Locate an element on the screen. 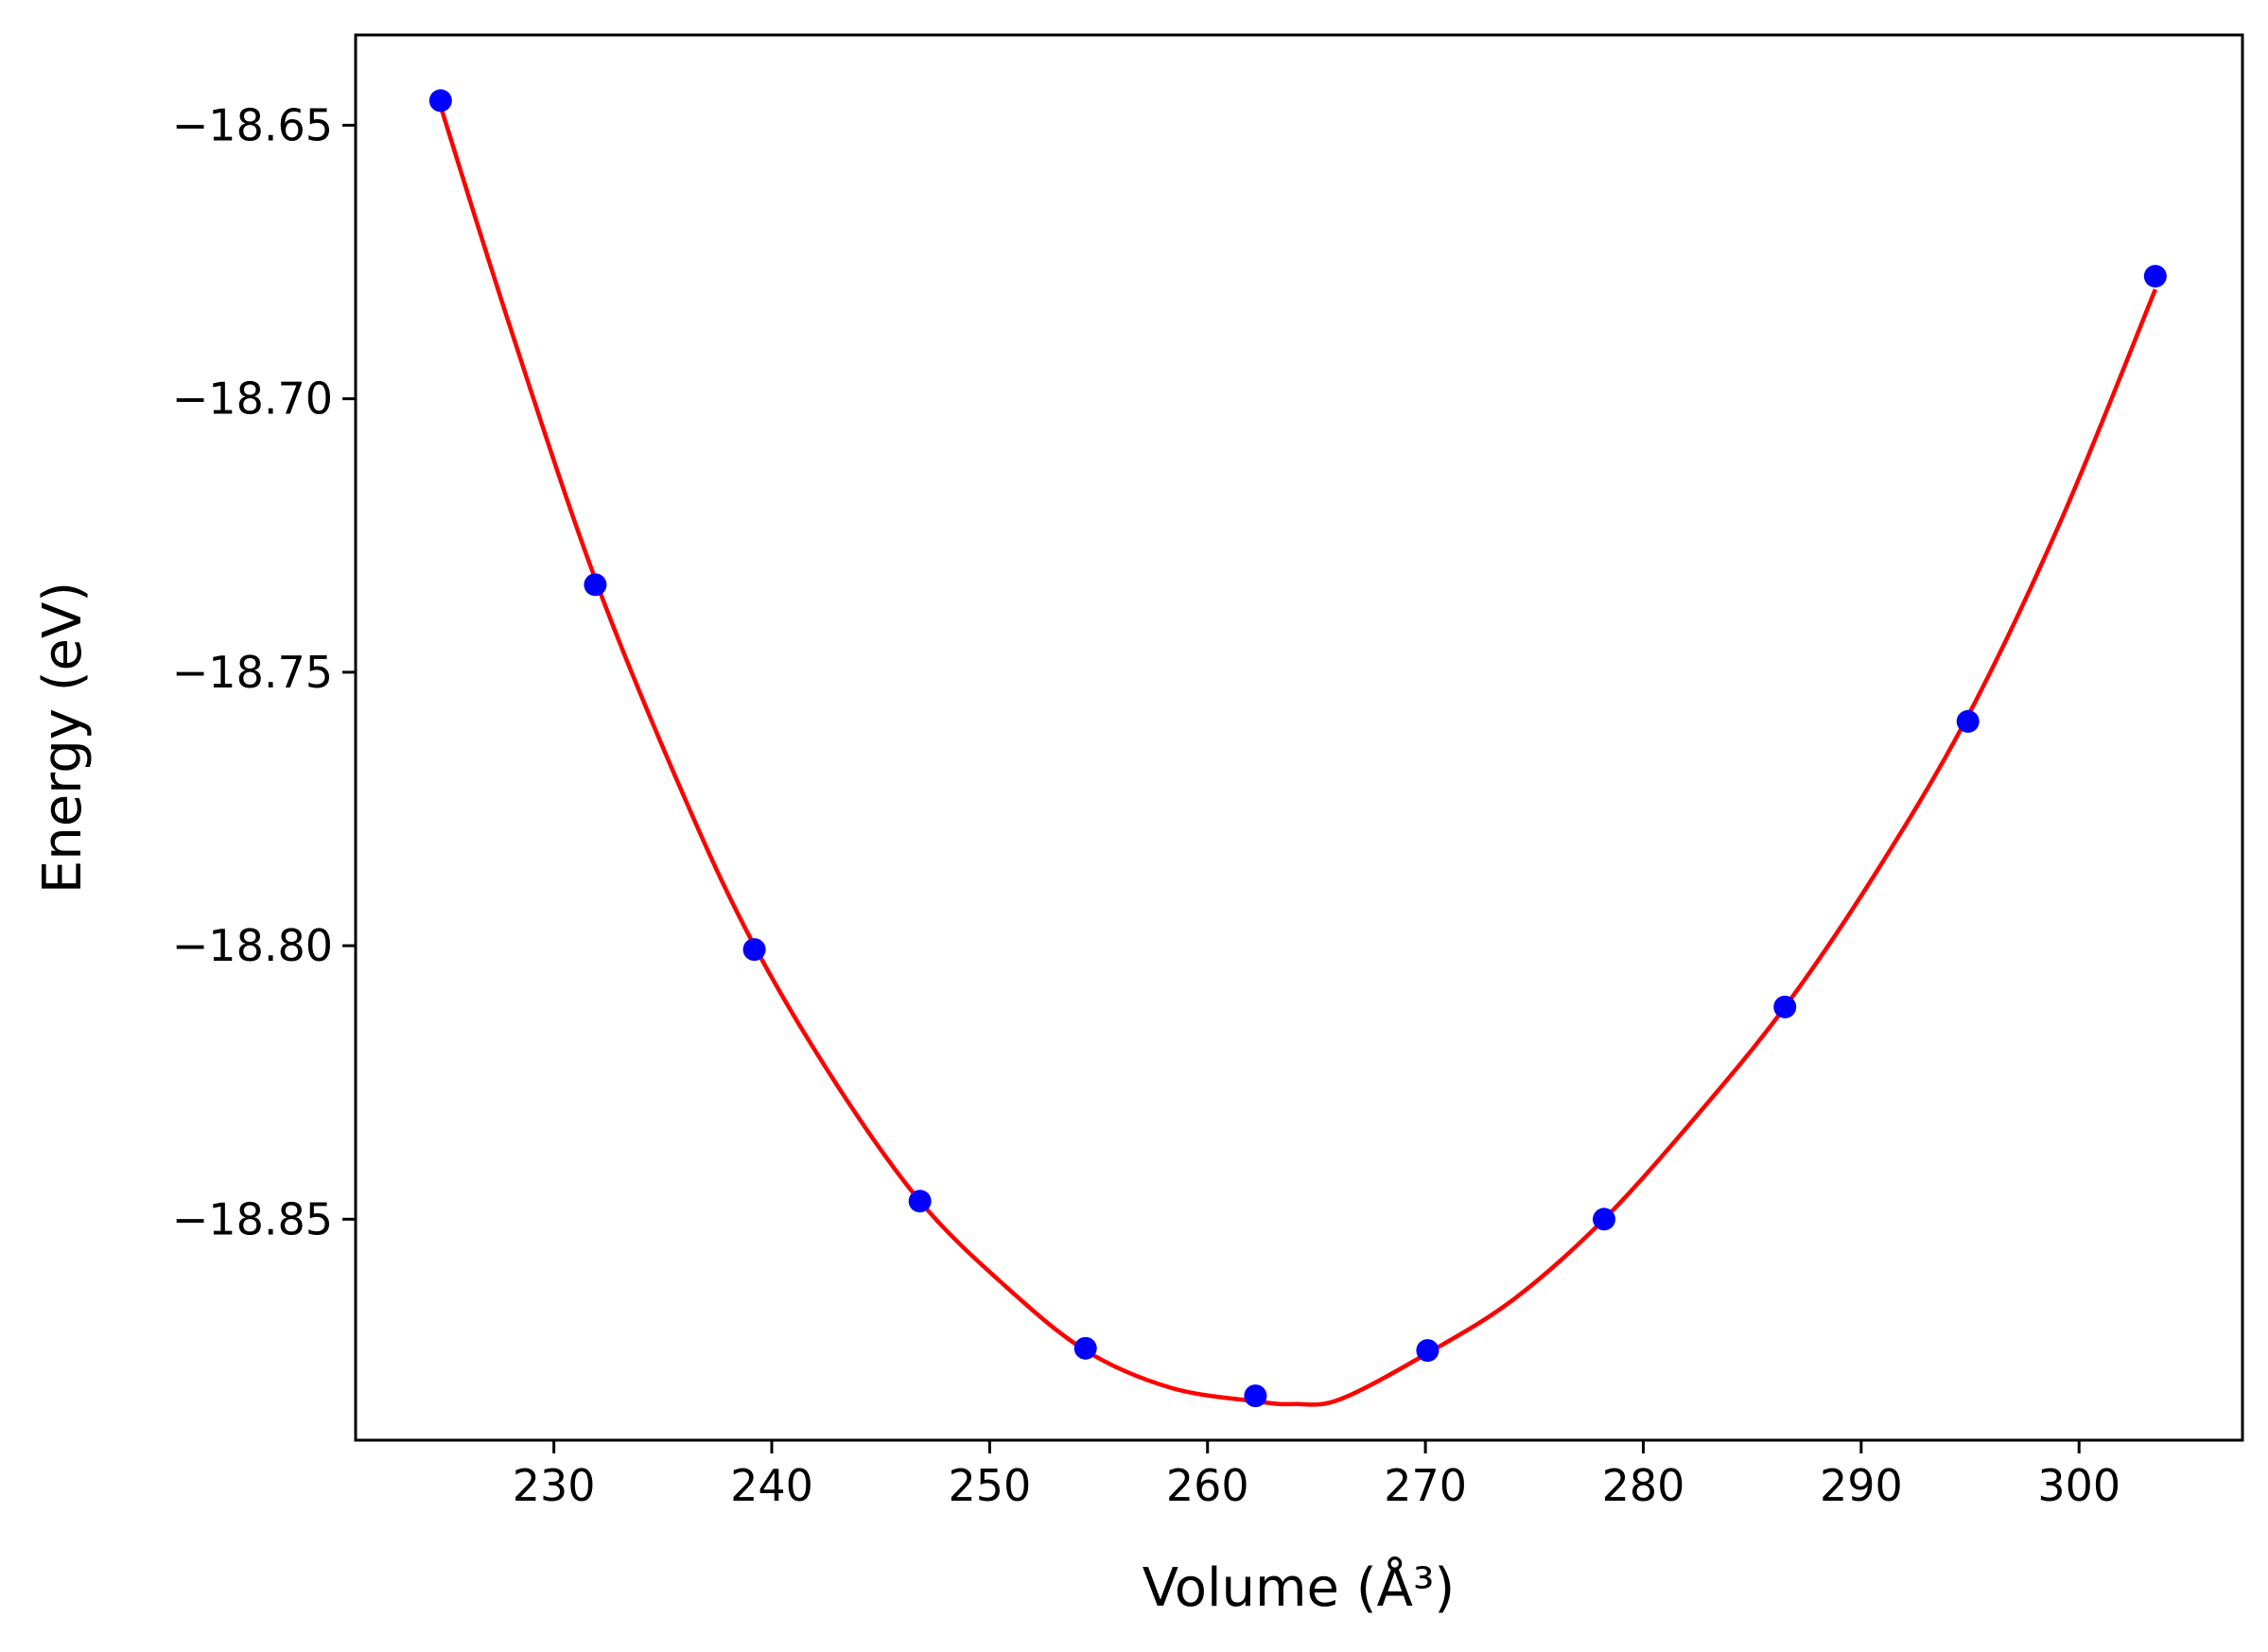 The width and height of the screenshot is (2268, 1652). x-axis: 230 240 250 260 270 280 290 300 is located at coordinates (1316, 1475).